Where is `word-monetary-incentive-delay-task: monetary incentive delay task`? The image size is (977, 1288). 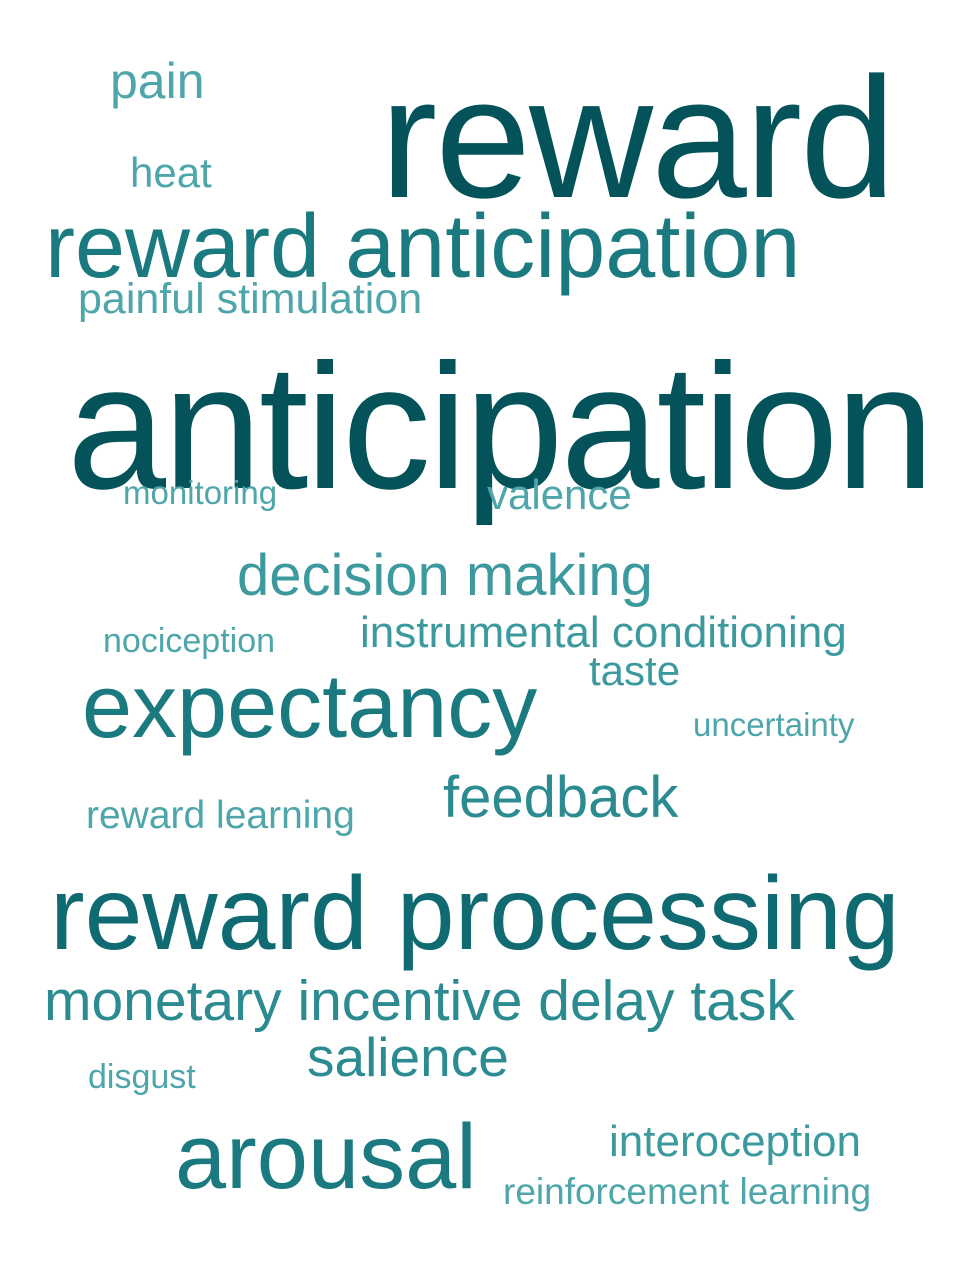
word-monetary-incentive-delay-task: monetary incentive delay task is located at coordinates (419, 1001).